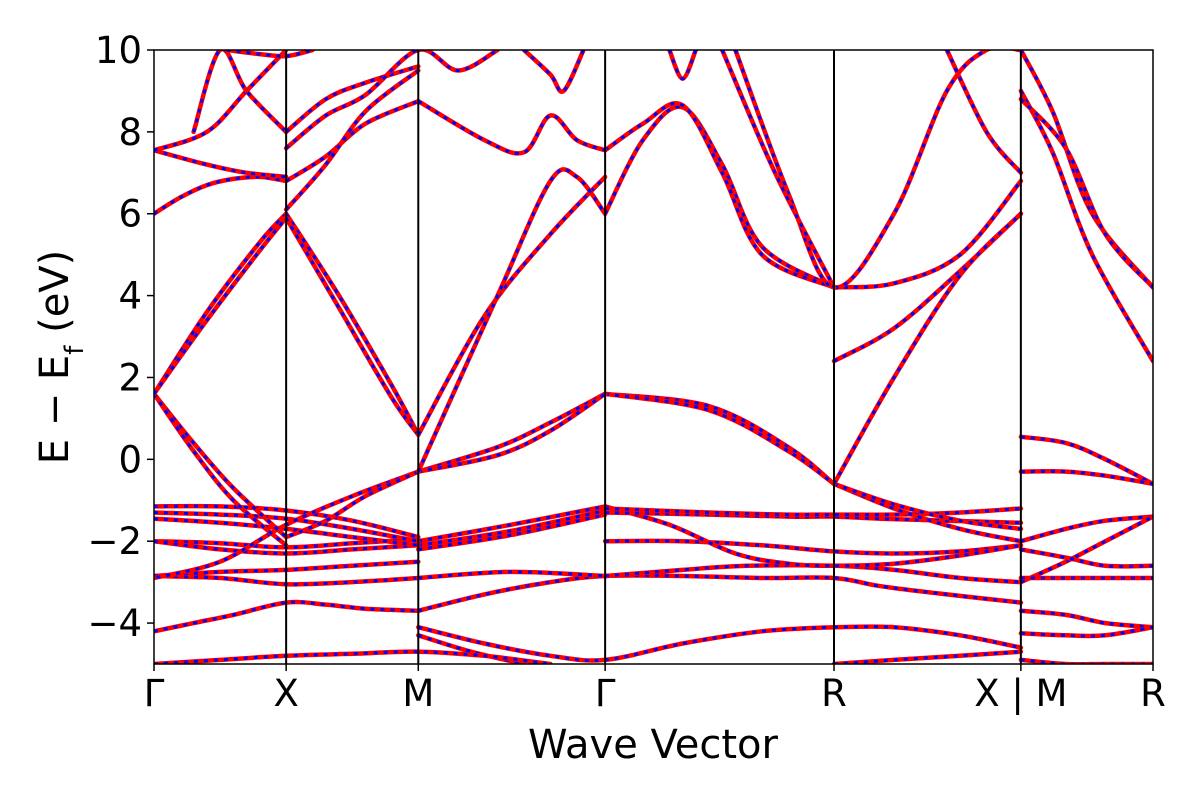 This screenshot has width=1200, height=800. I want to click on band-41-overlay, so click(984, 112).